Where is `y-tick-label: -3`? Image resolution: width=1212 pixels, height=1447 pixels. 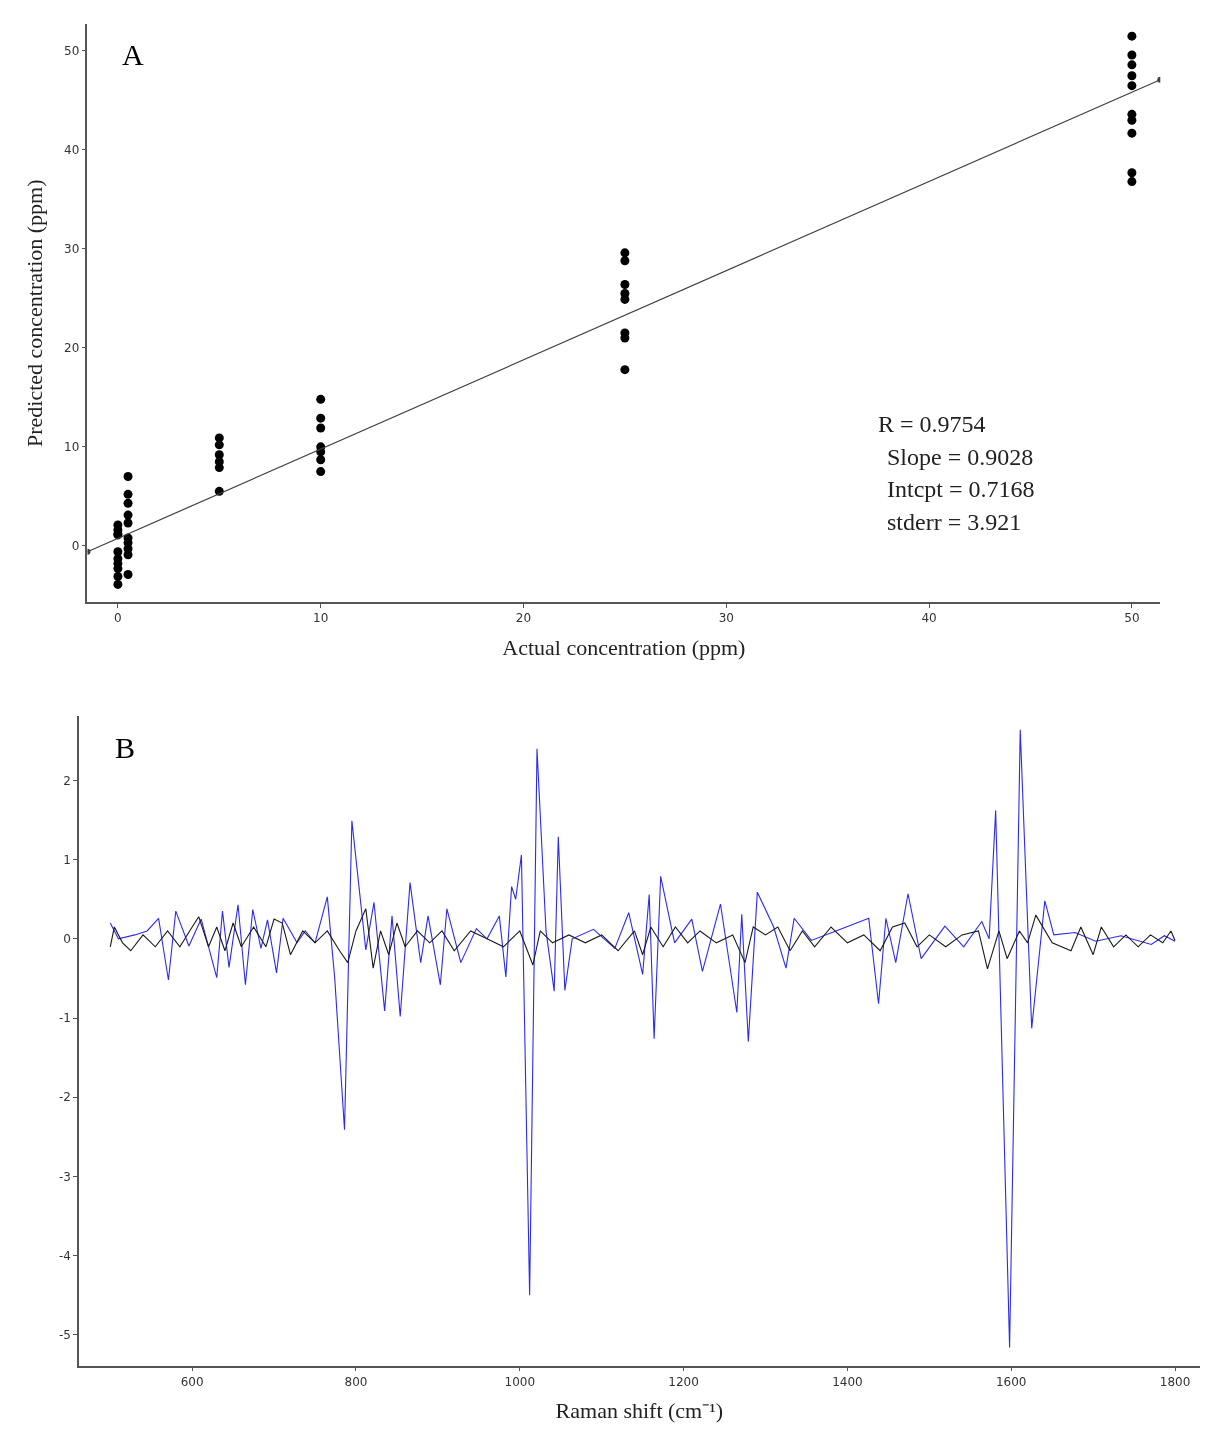
y-tick-label: -3 is located at coordinates (65, 1176).